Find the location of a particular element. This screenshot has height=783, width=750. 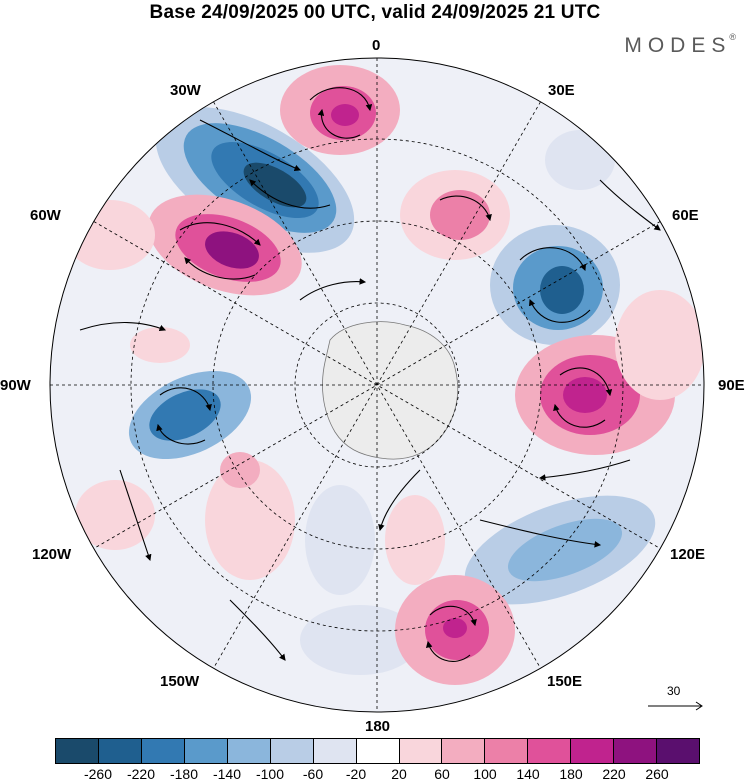

colorbar-tick-label: 140 is located at coordinates (528, 774).